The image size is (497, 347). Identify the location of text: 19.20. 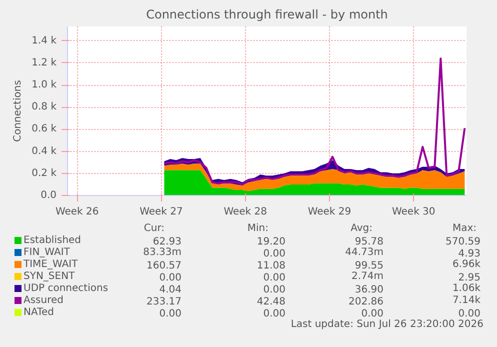
(271, 242).